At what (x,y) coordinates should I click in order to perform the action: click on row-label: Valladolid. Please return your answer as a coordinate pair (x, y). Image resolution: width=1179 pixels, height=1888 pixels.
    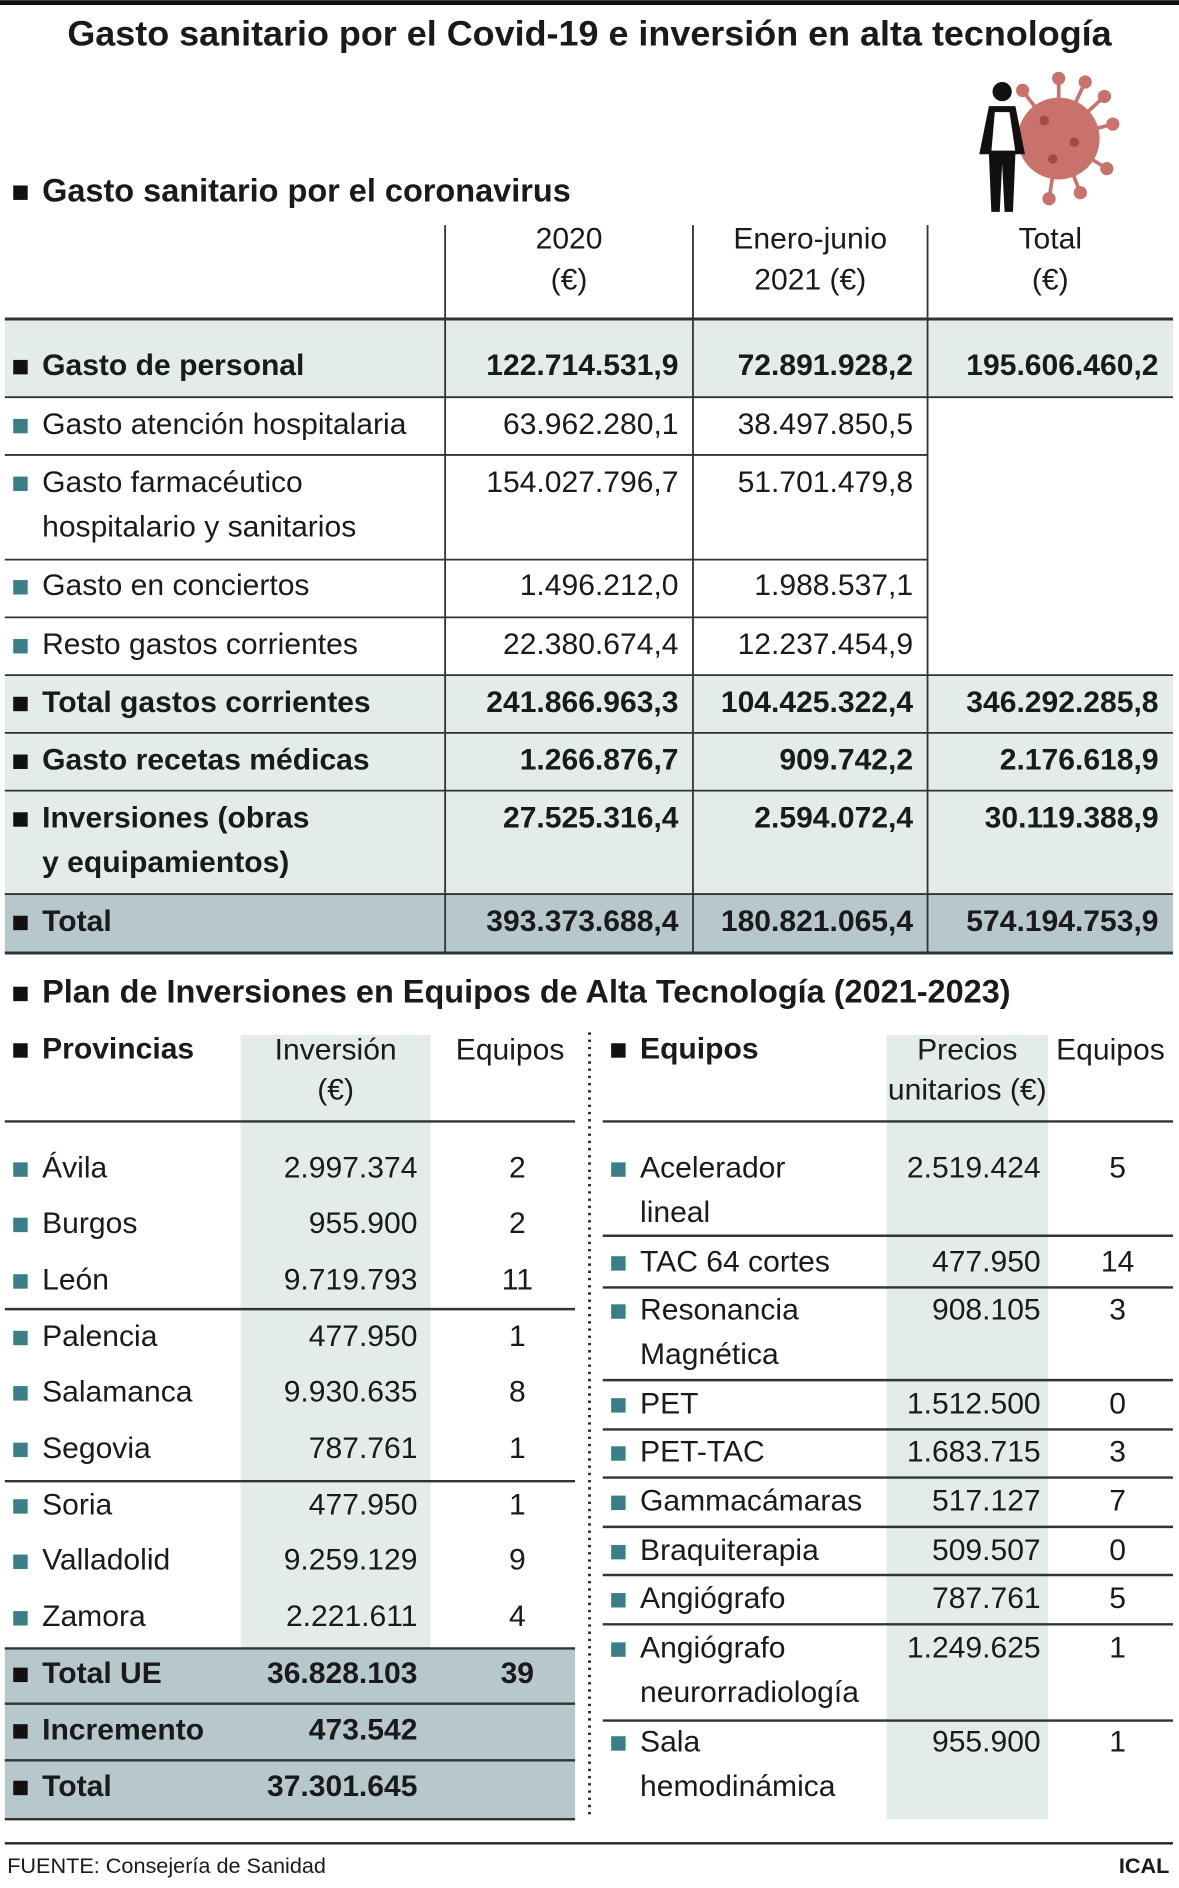
    Looking at the image, I should click on (106, 1560).